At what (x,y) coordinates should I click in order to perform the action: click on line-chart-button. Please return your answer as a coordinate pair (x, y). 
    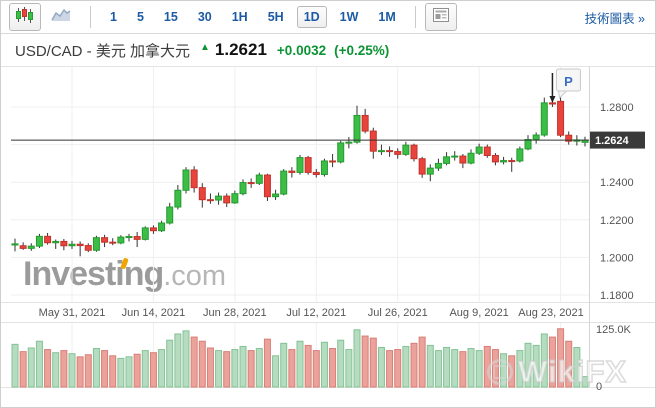
    Looking at the image, I should click on (61, 17).